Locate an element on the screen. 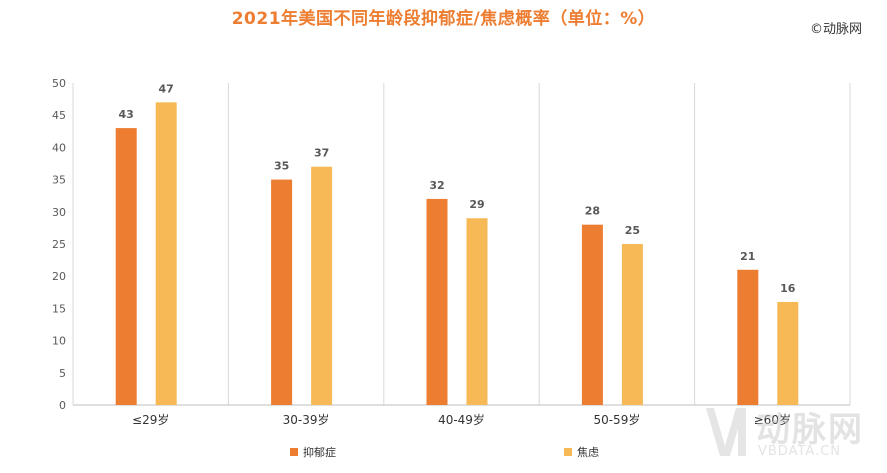  x-tick-label: 50-59岁 is located at coordinates (616, 419).